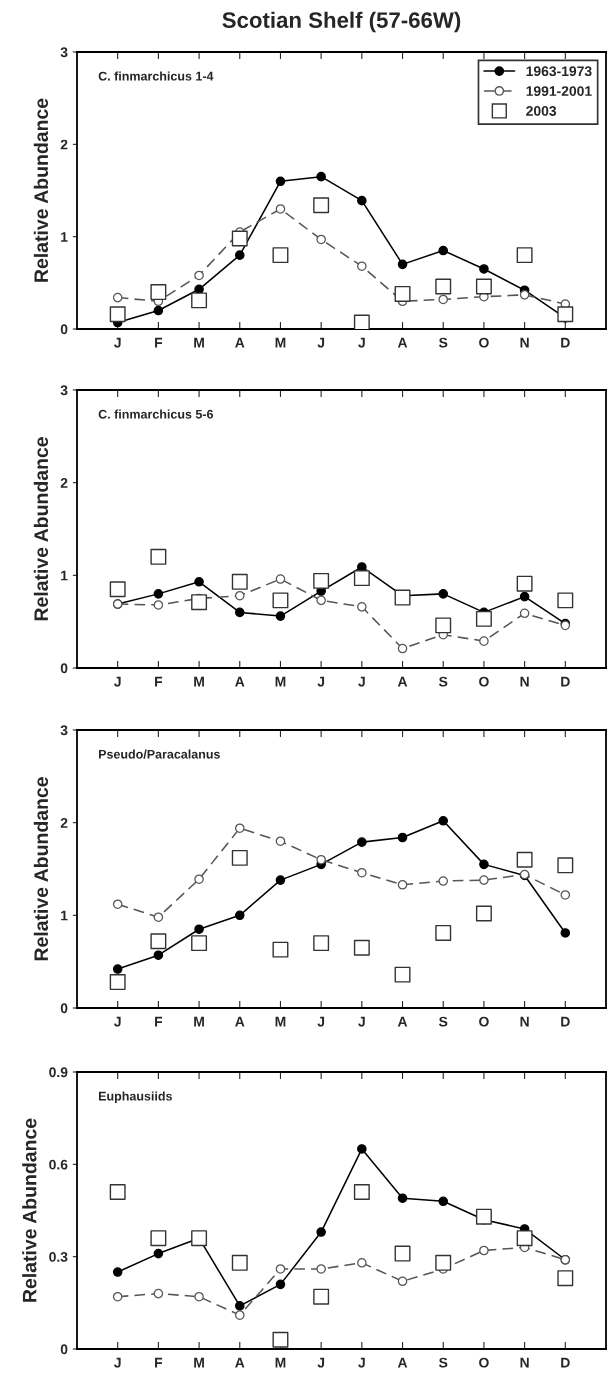 The image size is (610, 1381). I want to click on legend-label: 1963-1973, so click(559, 71).